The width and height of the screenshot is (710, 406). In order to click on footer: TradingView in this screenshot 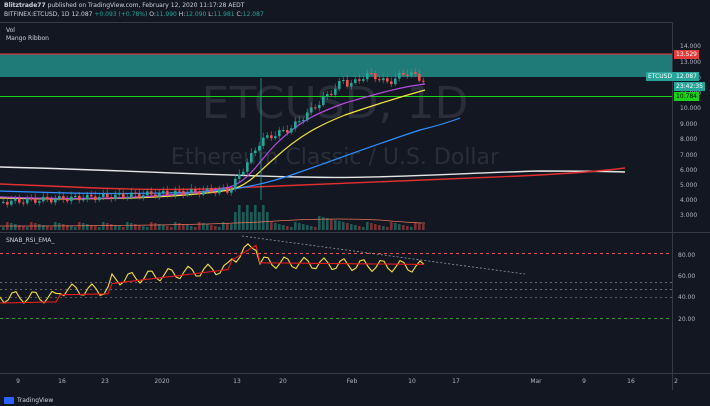, I will do `click(28, 400)`.